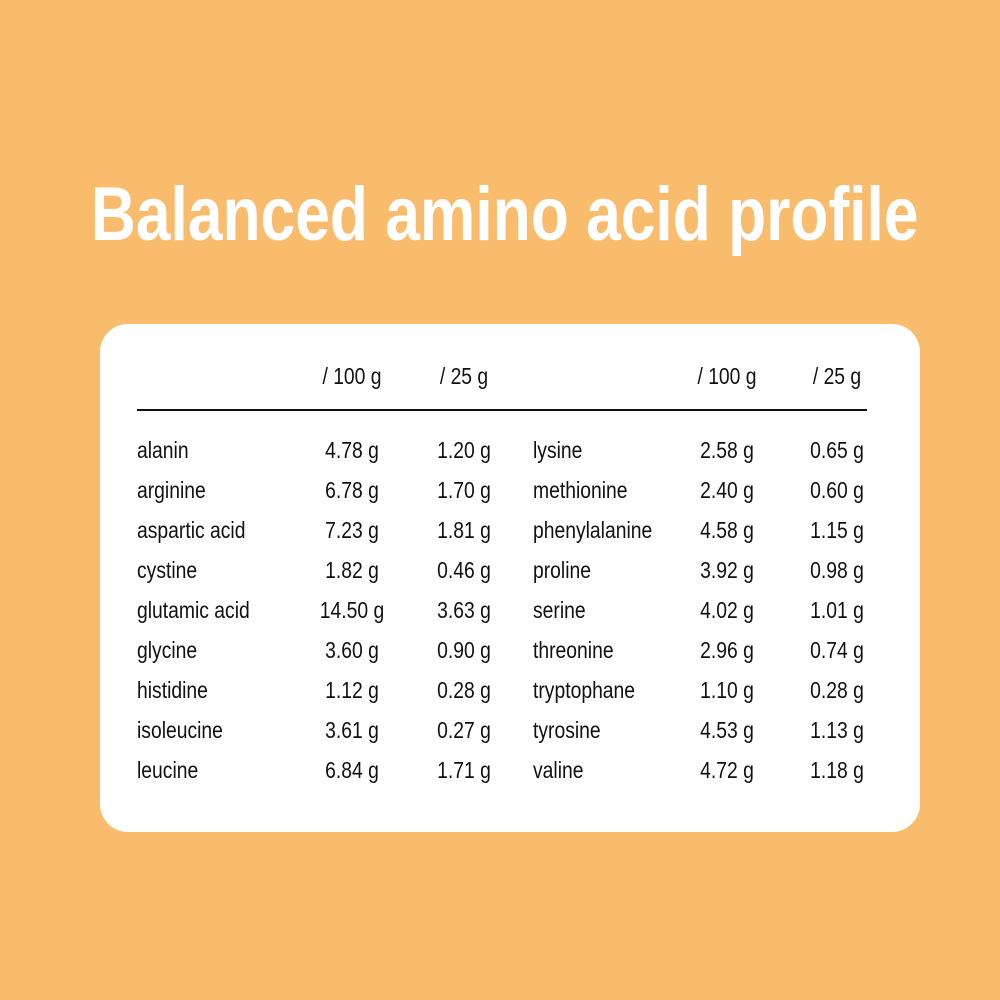  Describe the element at coordinates (727, 610) in the screenshot. I see `value-per-100g: 4.02 g` at that location.